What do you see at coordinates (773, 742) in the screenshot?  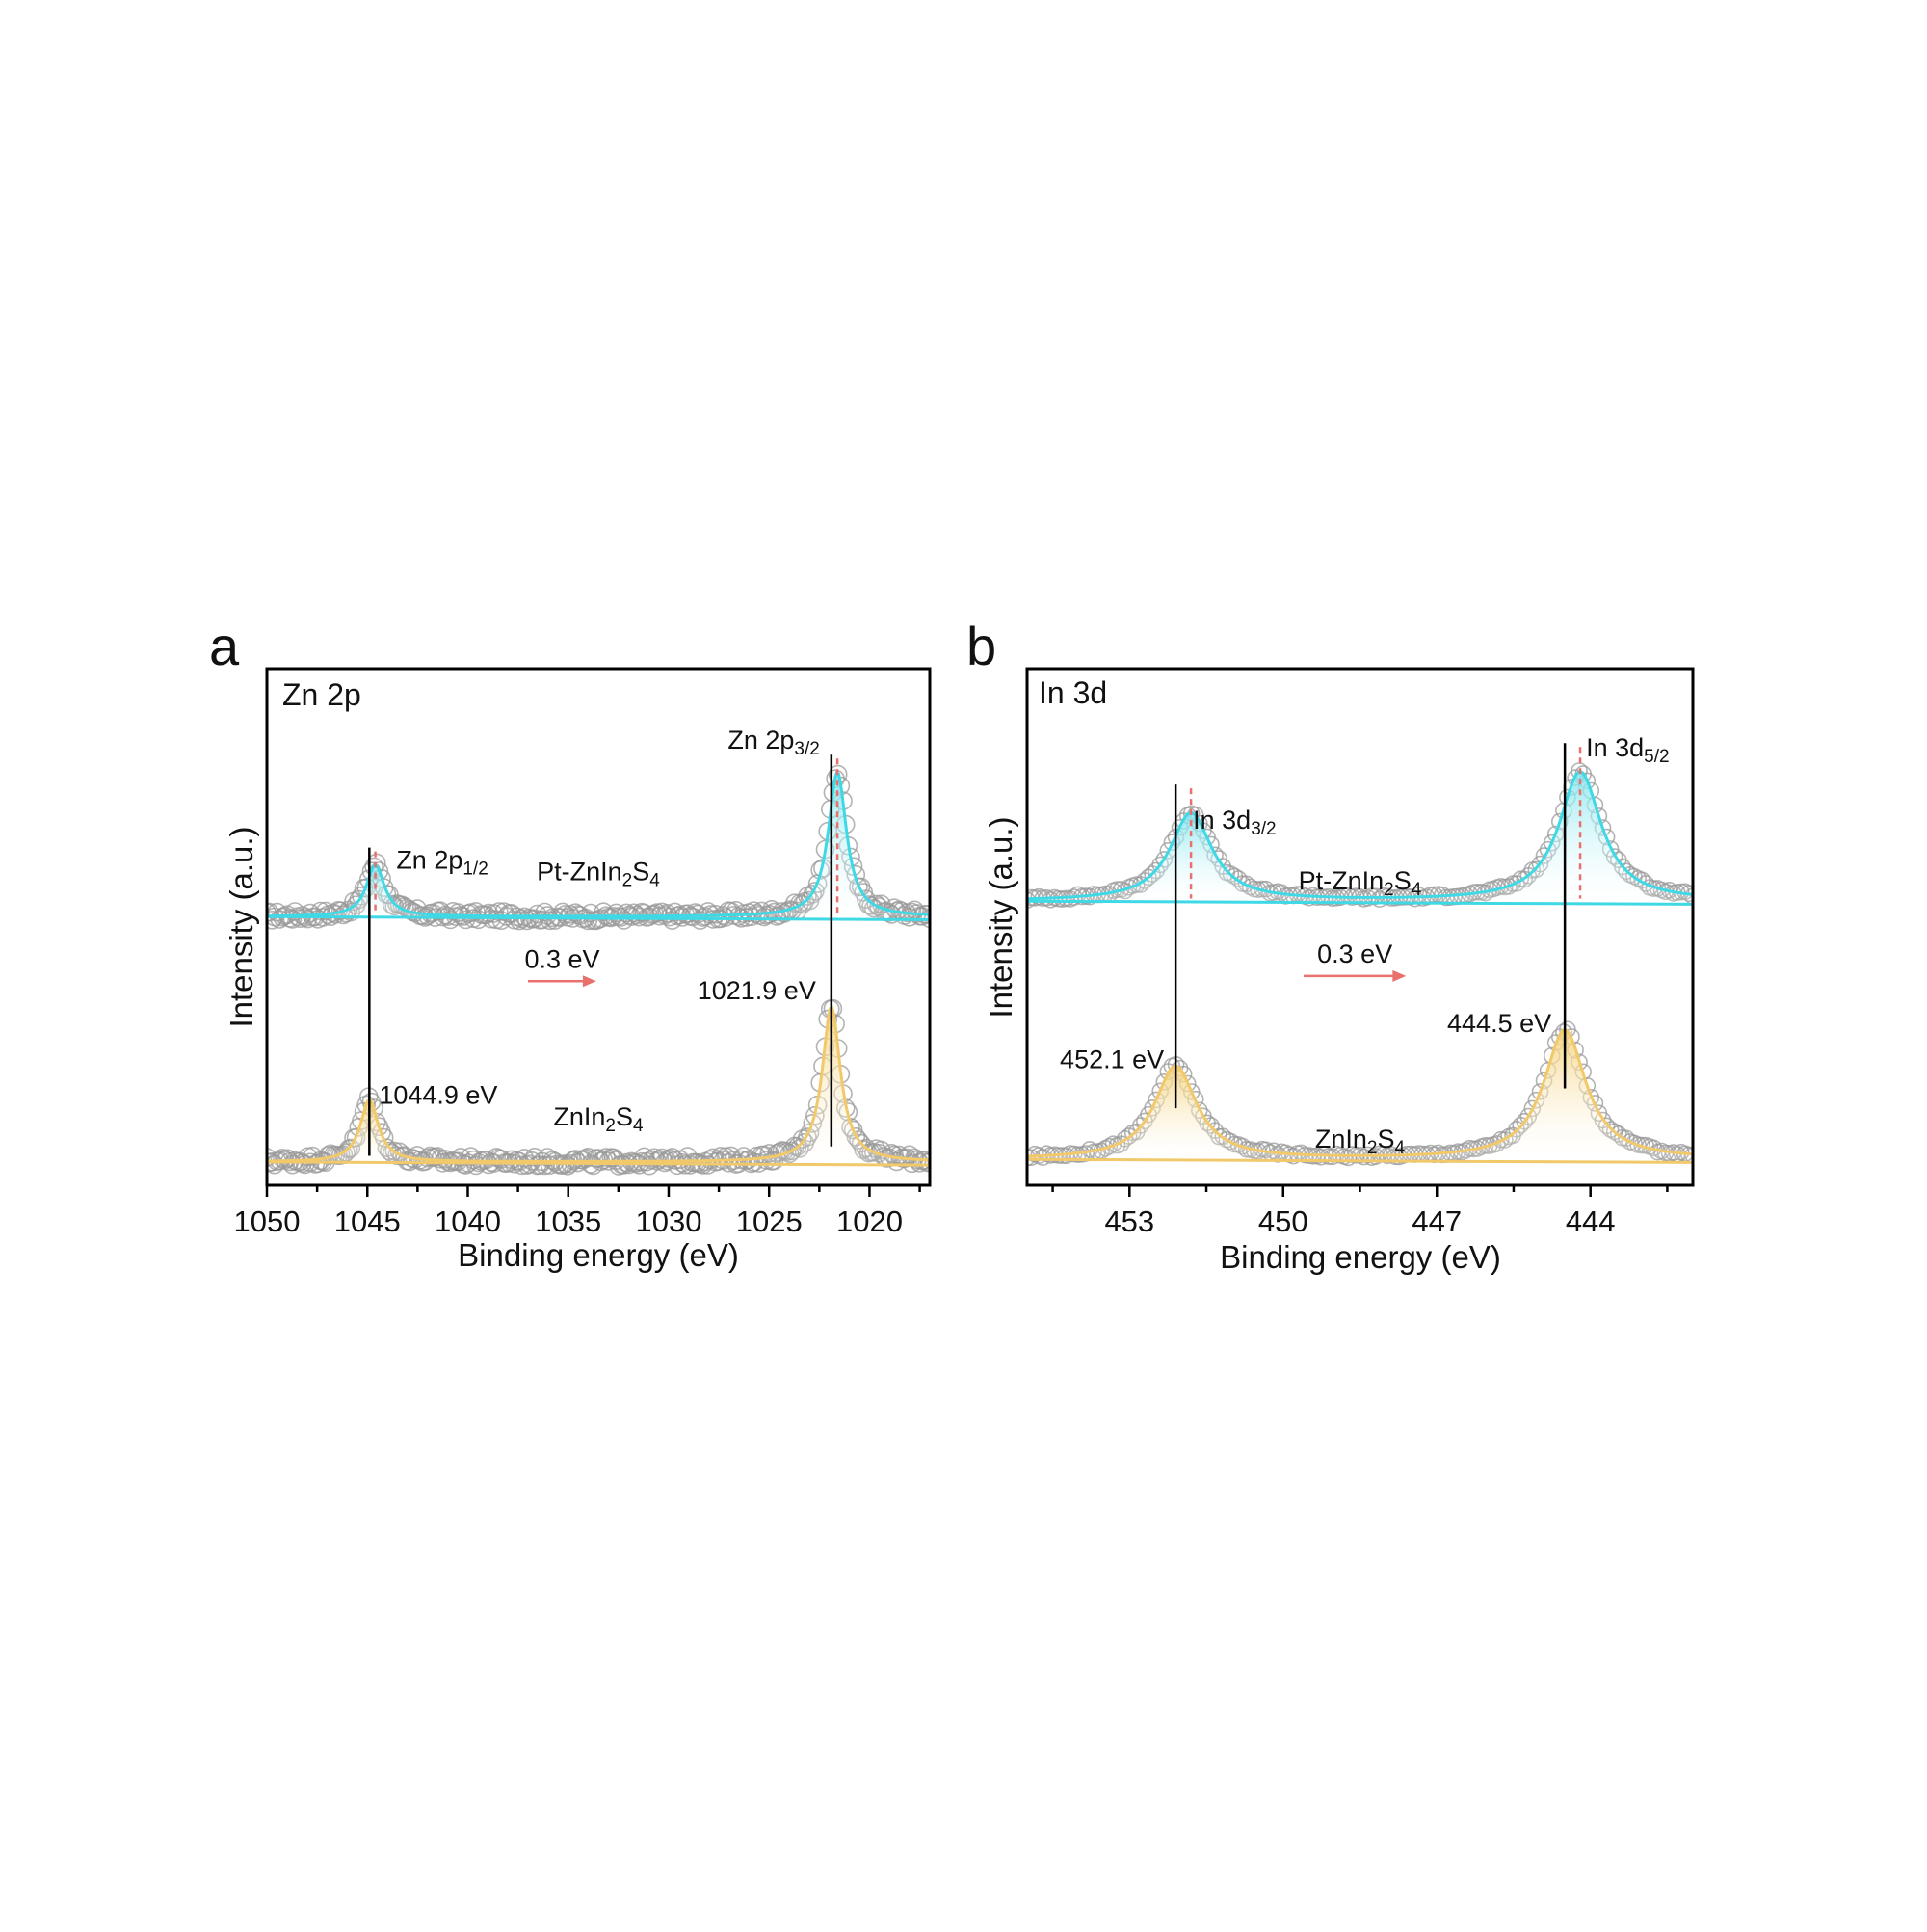 I see `peak-name-label: Zn 2p3/2` at bounding box center [773, 742].